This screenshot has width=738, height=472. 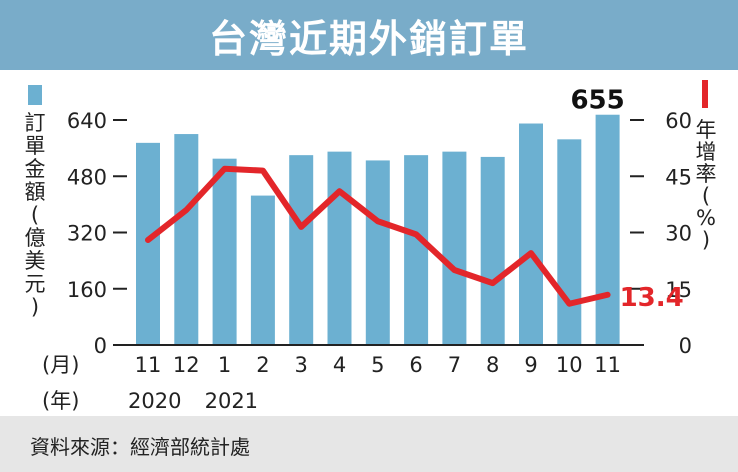 What do you see at coordinates (186, 365) in the screenshot?
I see `x-tick-label-1: 12` at bounding box center [186, 365].